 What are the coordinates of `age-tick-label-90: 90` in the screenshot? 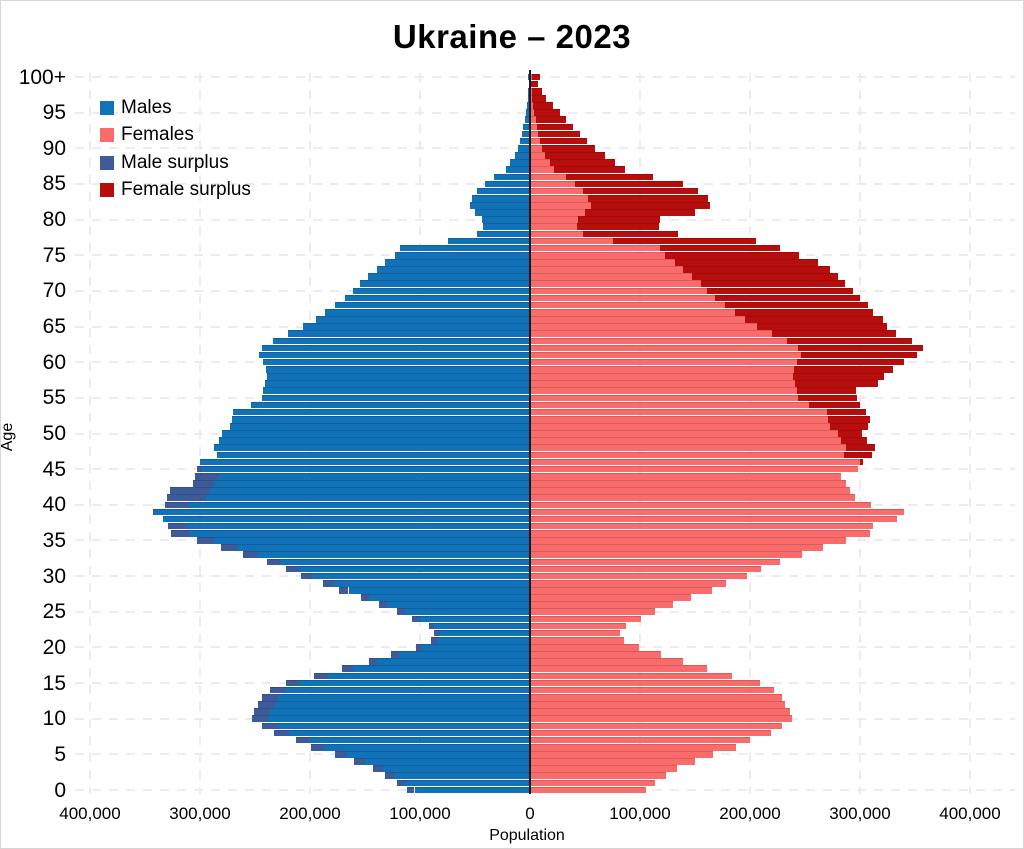 It's located at (54, 148).